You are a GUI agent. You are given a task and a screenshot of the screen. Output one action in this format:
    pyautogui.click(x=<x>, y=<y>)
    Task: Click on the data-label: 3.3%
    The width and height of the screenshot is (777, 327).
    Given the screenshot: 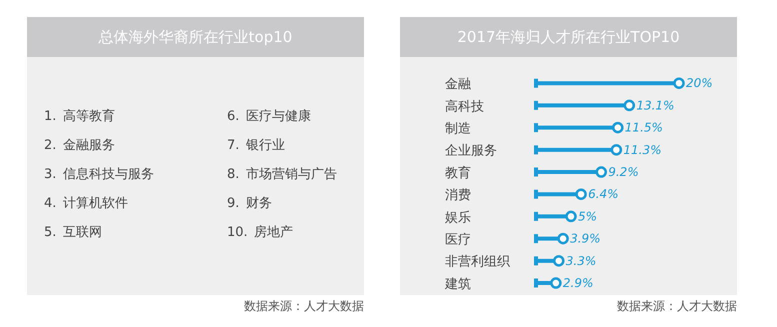 What is the action you would take?
    pyautogui.click(x=581, y=261)
    